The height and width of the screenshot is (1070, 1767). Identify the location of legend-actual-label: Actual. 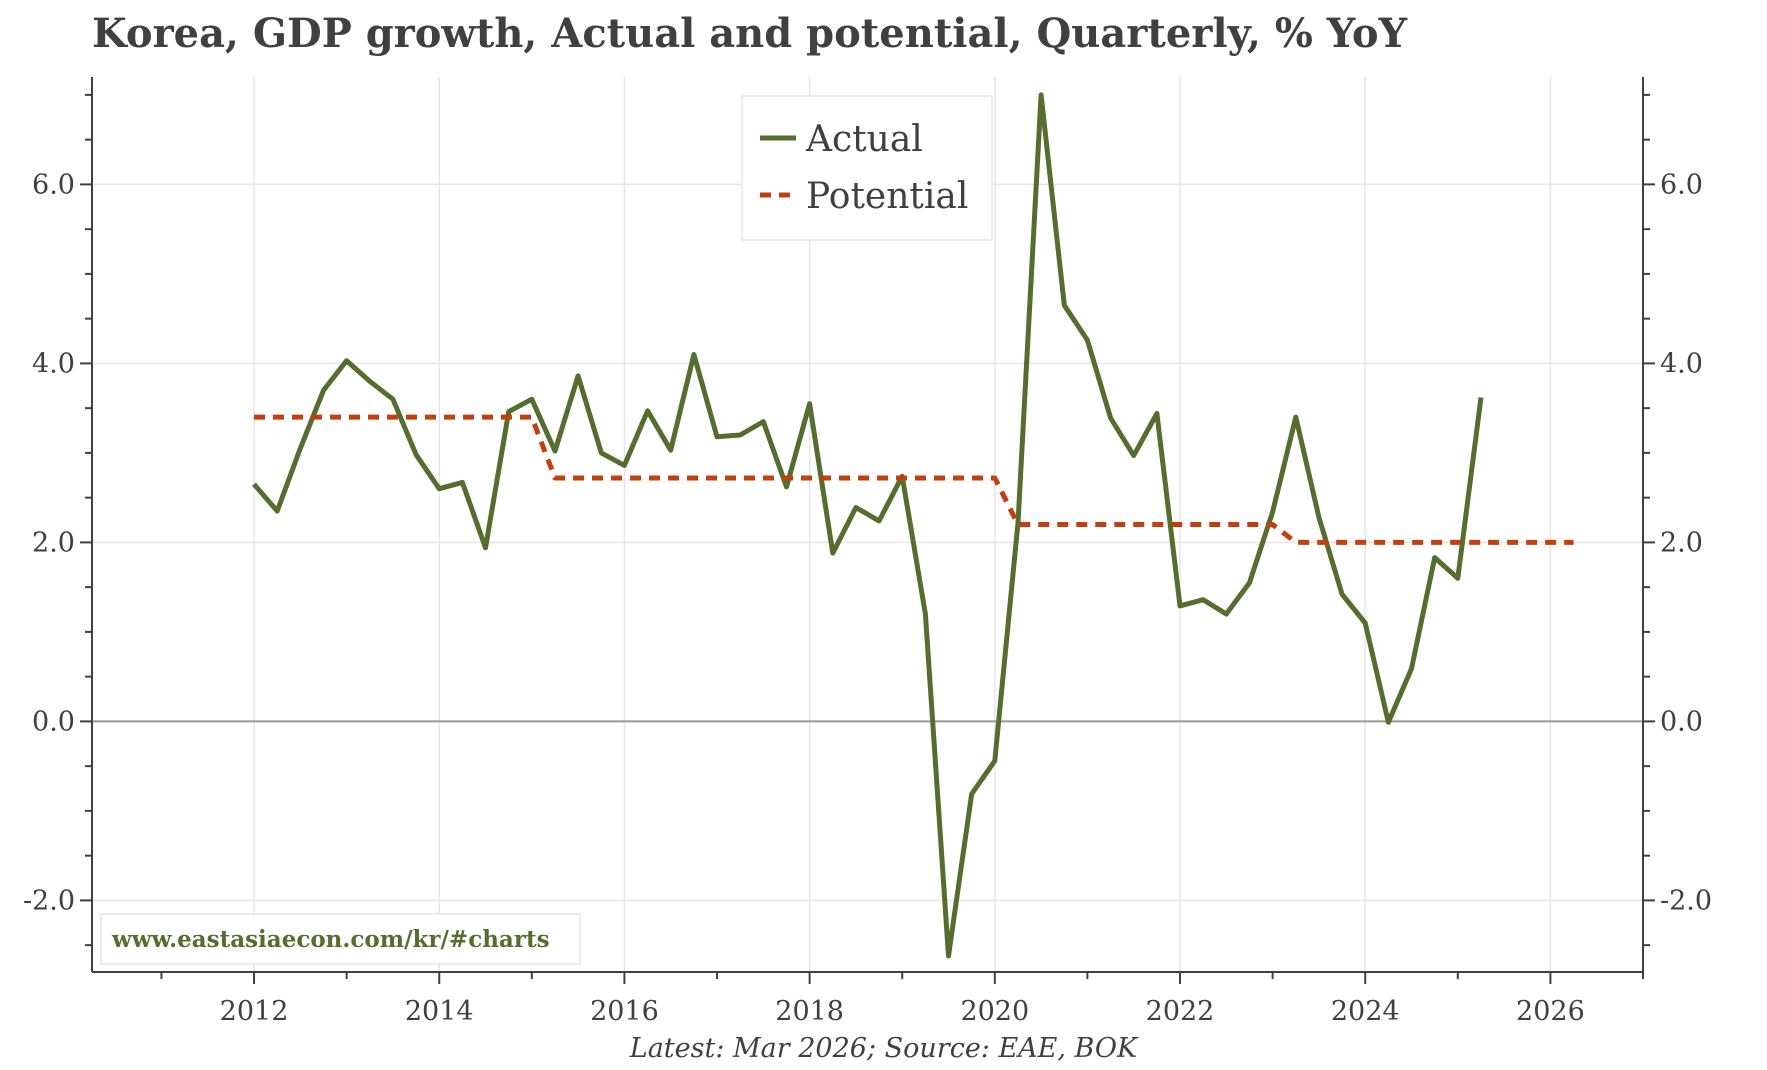
(864, 139).